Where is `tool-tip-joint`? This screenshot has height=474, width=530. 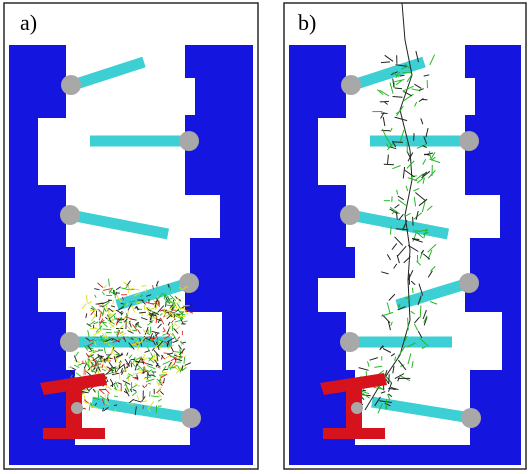 tool-tip-joint is located at coordinates (77, 408).